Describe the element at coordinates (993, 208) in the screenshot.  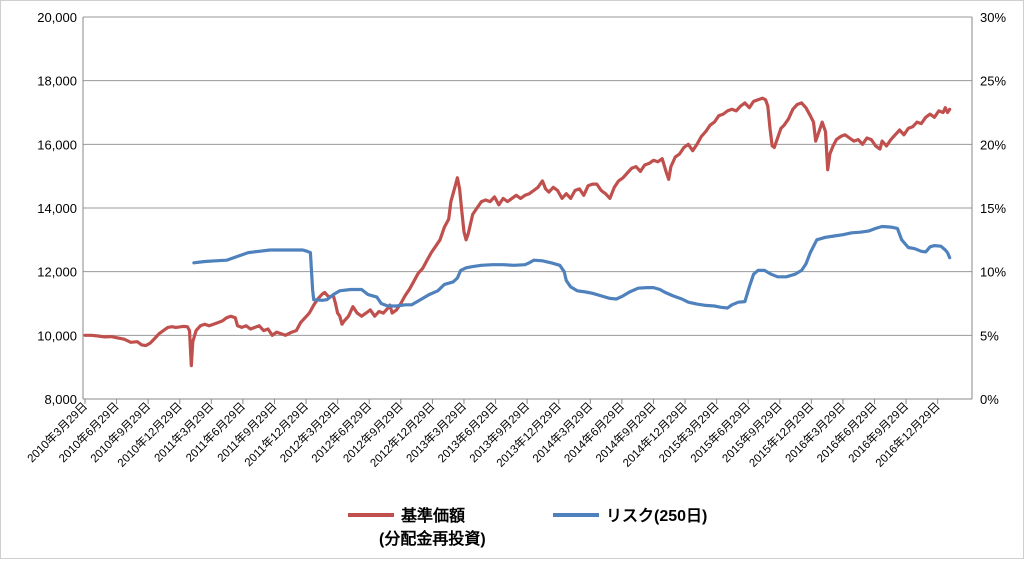
I see `y-right-tick-label: 15%` at that location.